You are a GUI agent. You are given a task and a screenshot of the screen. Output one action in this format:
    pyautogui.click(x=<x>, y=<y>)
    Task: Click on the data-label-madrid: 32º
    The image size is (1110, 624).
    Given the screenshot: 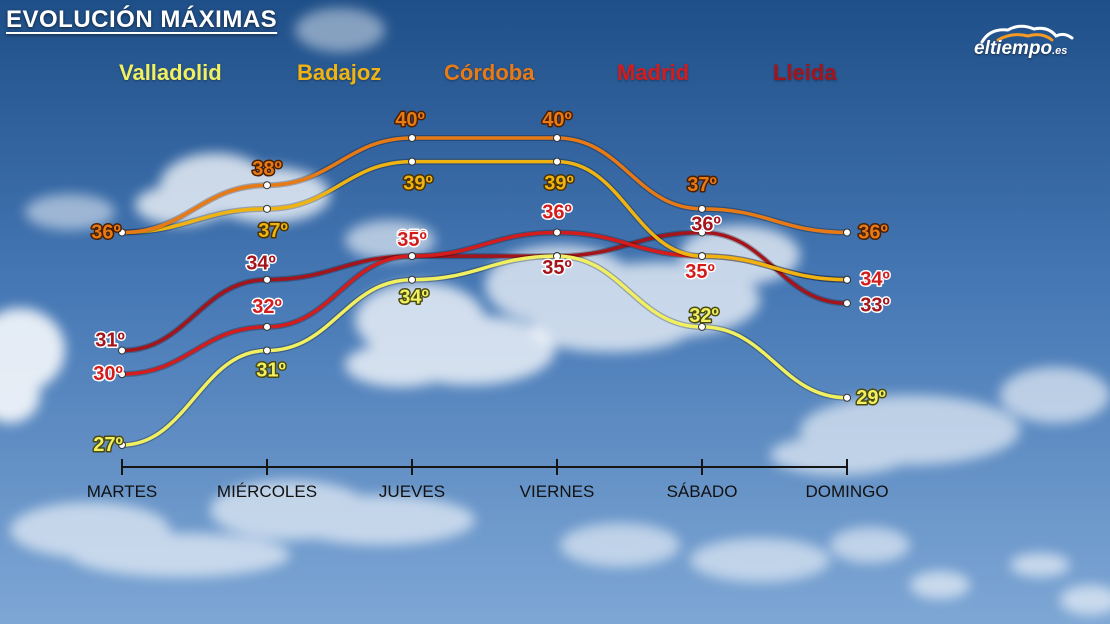 What is the action you would take?
    pyautogui.click(x=267, y=307)
    